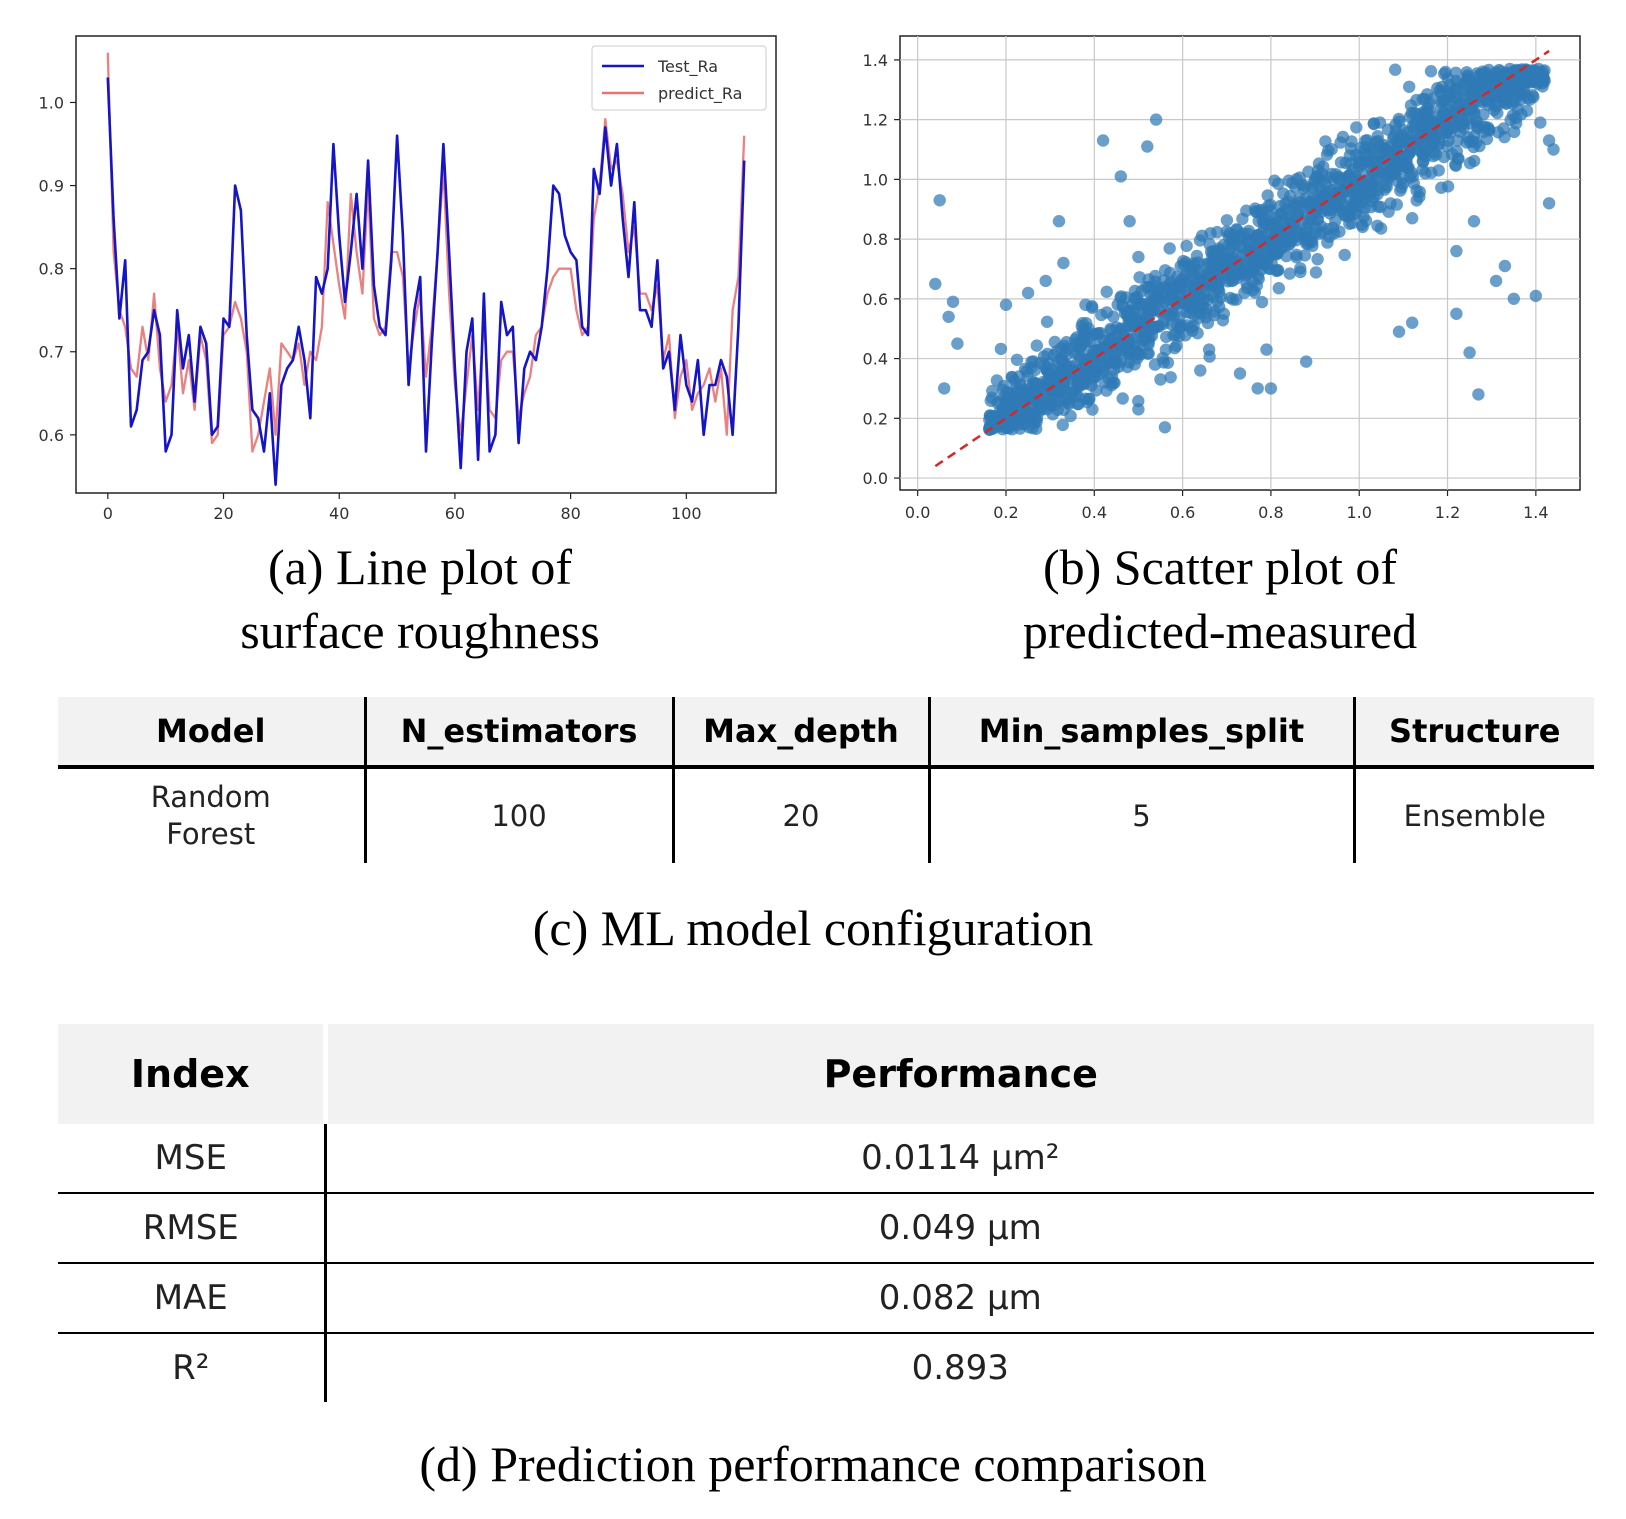  Describe the element at coordinates (192, 1158) in the screenshot. I see `performance-index-cell: MSE` at that location.